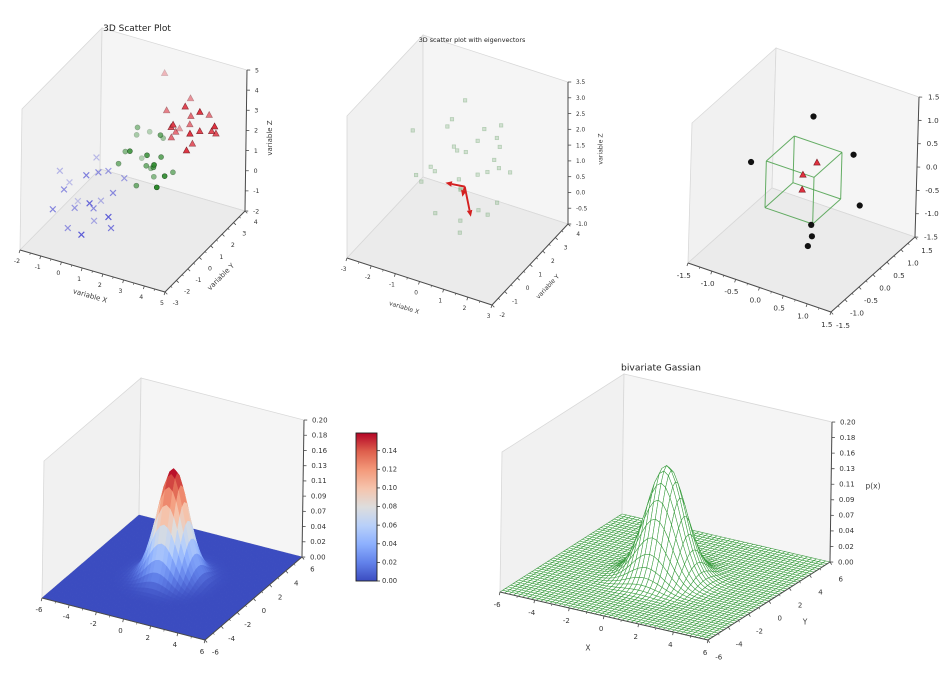 Image resolution: width=951 pixels, height=679 pixels. Describe the element at coordinates (913, 262) in the screenshot. I see `y-tick-label: 1.0` at that location.